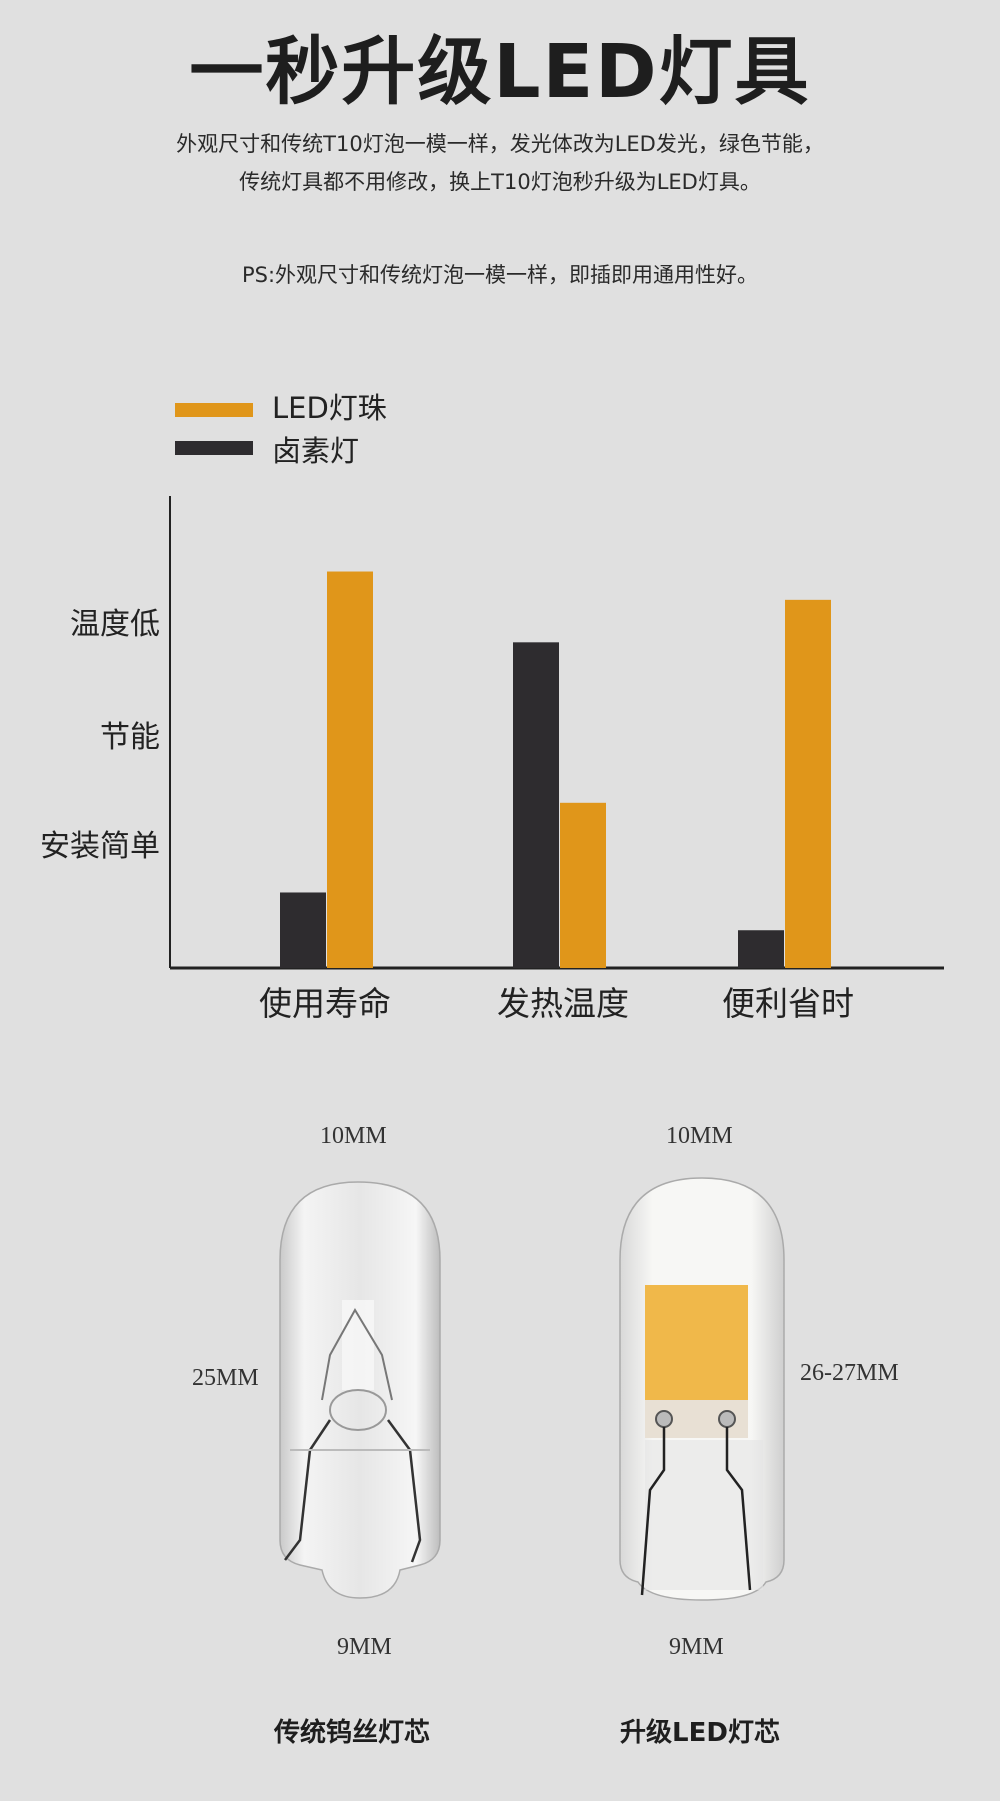 The image size is (1000, 1801). What do you see at coordinates (353, 1136) in the screenshot?
I see `left-top-dimension: 10MM` at bounding box center [353, 1136].